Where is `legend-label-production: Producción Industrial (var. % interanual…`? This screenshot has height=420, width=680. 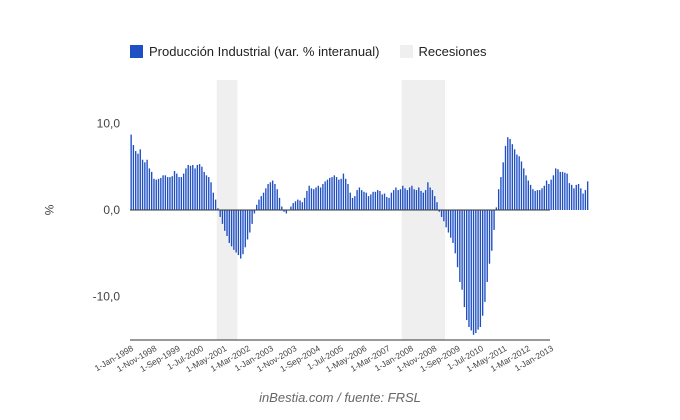 legend-label-production: Producción Industrial (var. % interanual… is located at coordinates (264, 51).